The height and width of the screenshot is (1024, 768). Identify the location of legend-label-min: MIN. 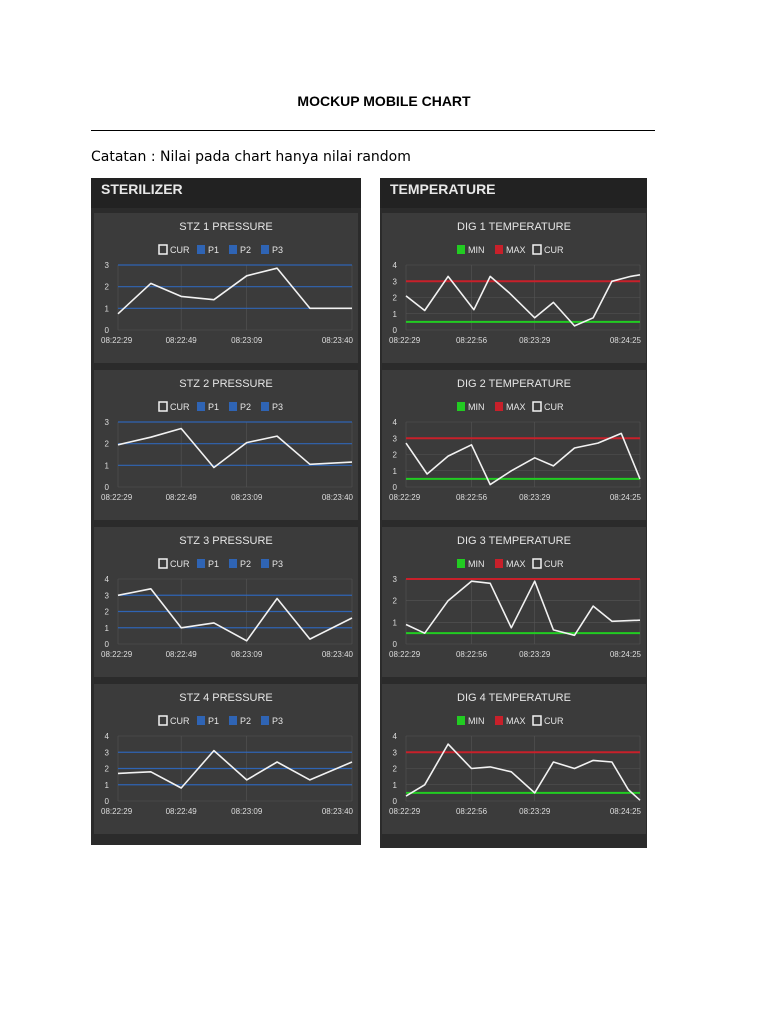
(476, 250).